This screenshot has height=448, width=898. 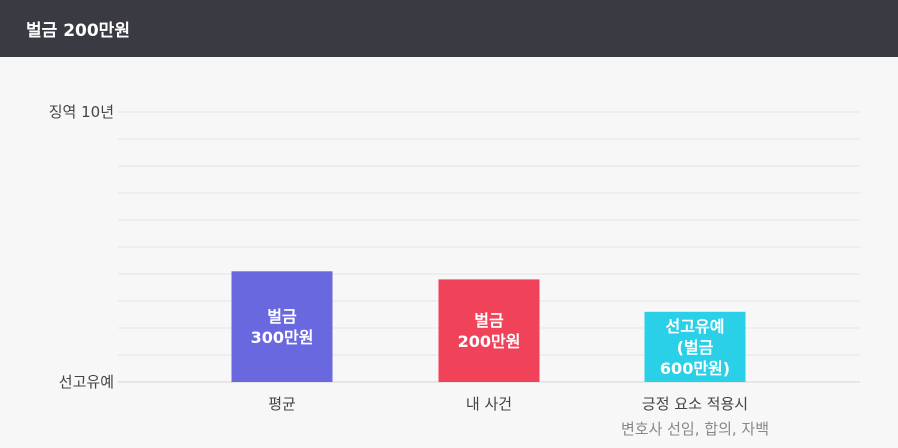 I want to click on category-label: 평균, so click(x=282, y=404).